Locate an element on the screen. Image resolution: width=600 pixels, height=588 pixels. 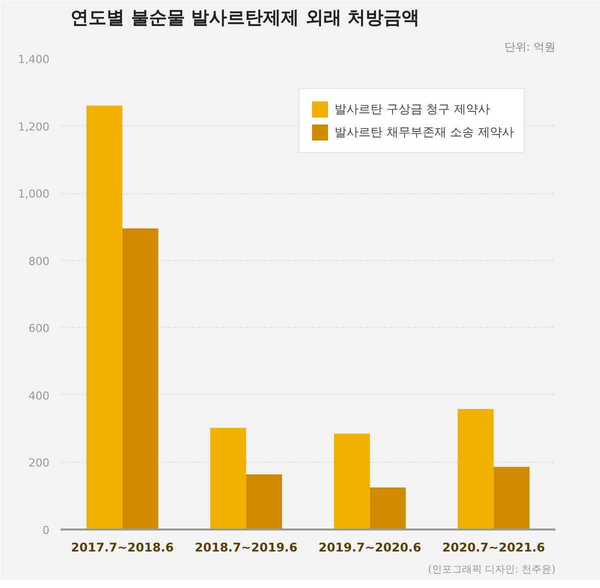
legend-label: 발사르탄 구상금 청구 제약사 is located at coordinates (412, 109).